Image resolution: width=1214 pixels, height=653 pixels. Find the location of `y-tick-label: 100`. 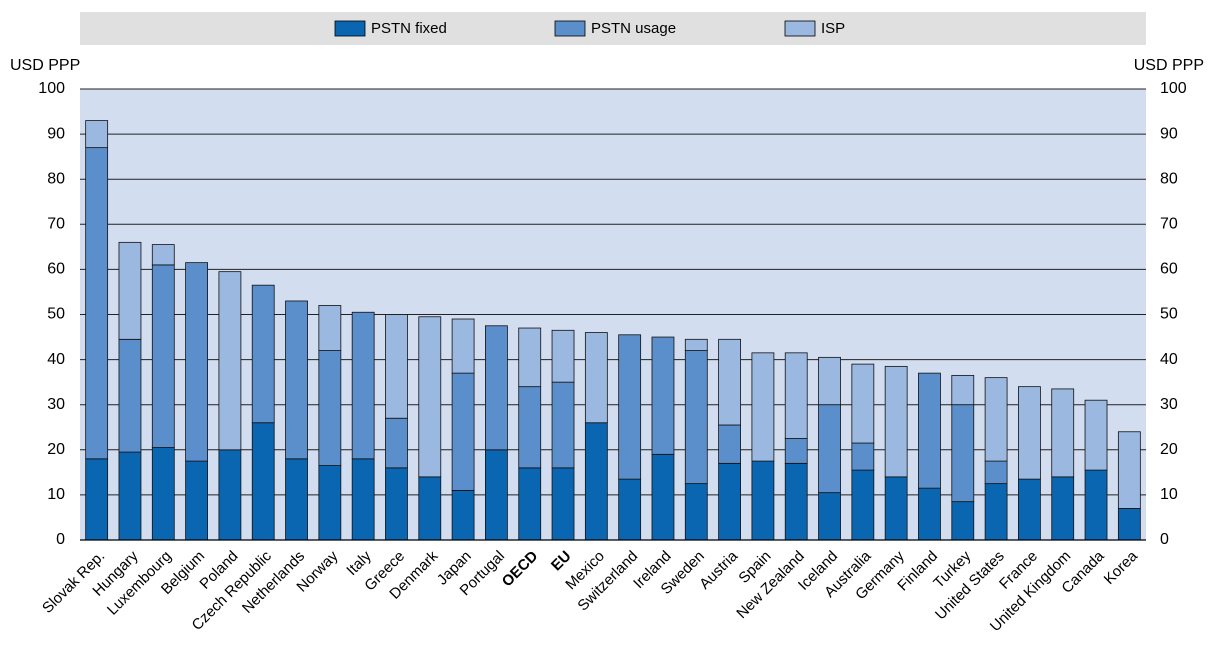

y-tick-label: 100 is located at coordinates (51, 88).